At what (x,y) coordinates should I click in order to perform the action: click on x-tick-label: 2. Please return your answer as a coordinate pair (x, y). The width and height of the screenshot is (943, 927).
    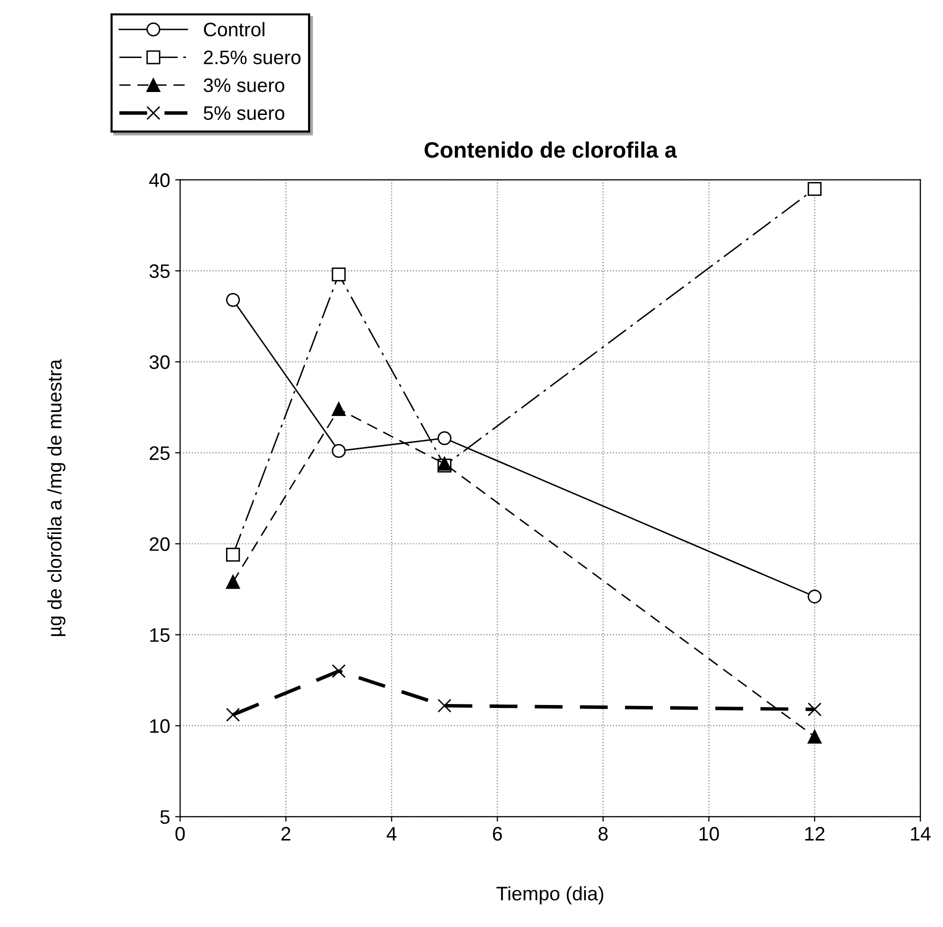
    Looking at the image, I should click on (285, 833).